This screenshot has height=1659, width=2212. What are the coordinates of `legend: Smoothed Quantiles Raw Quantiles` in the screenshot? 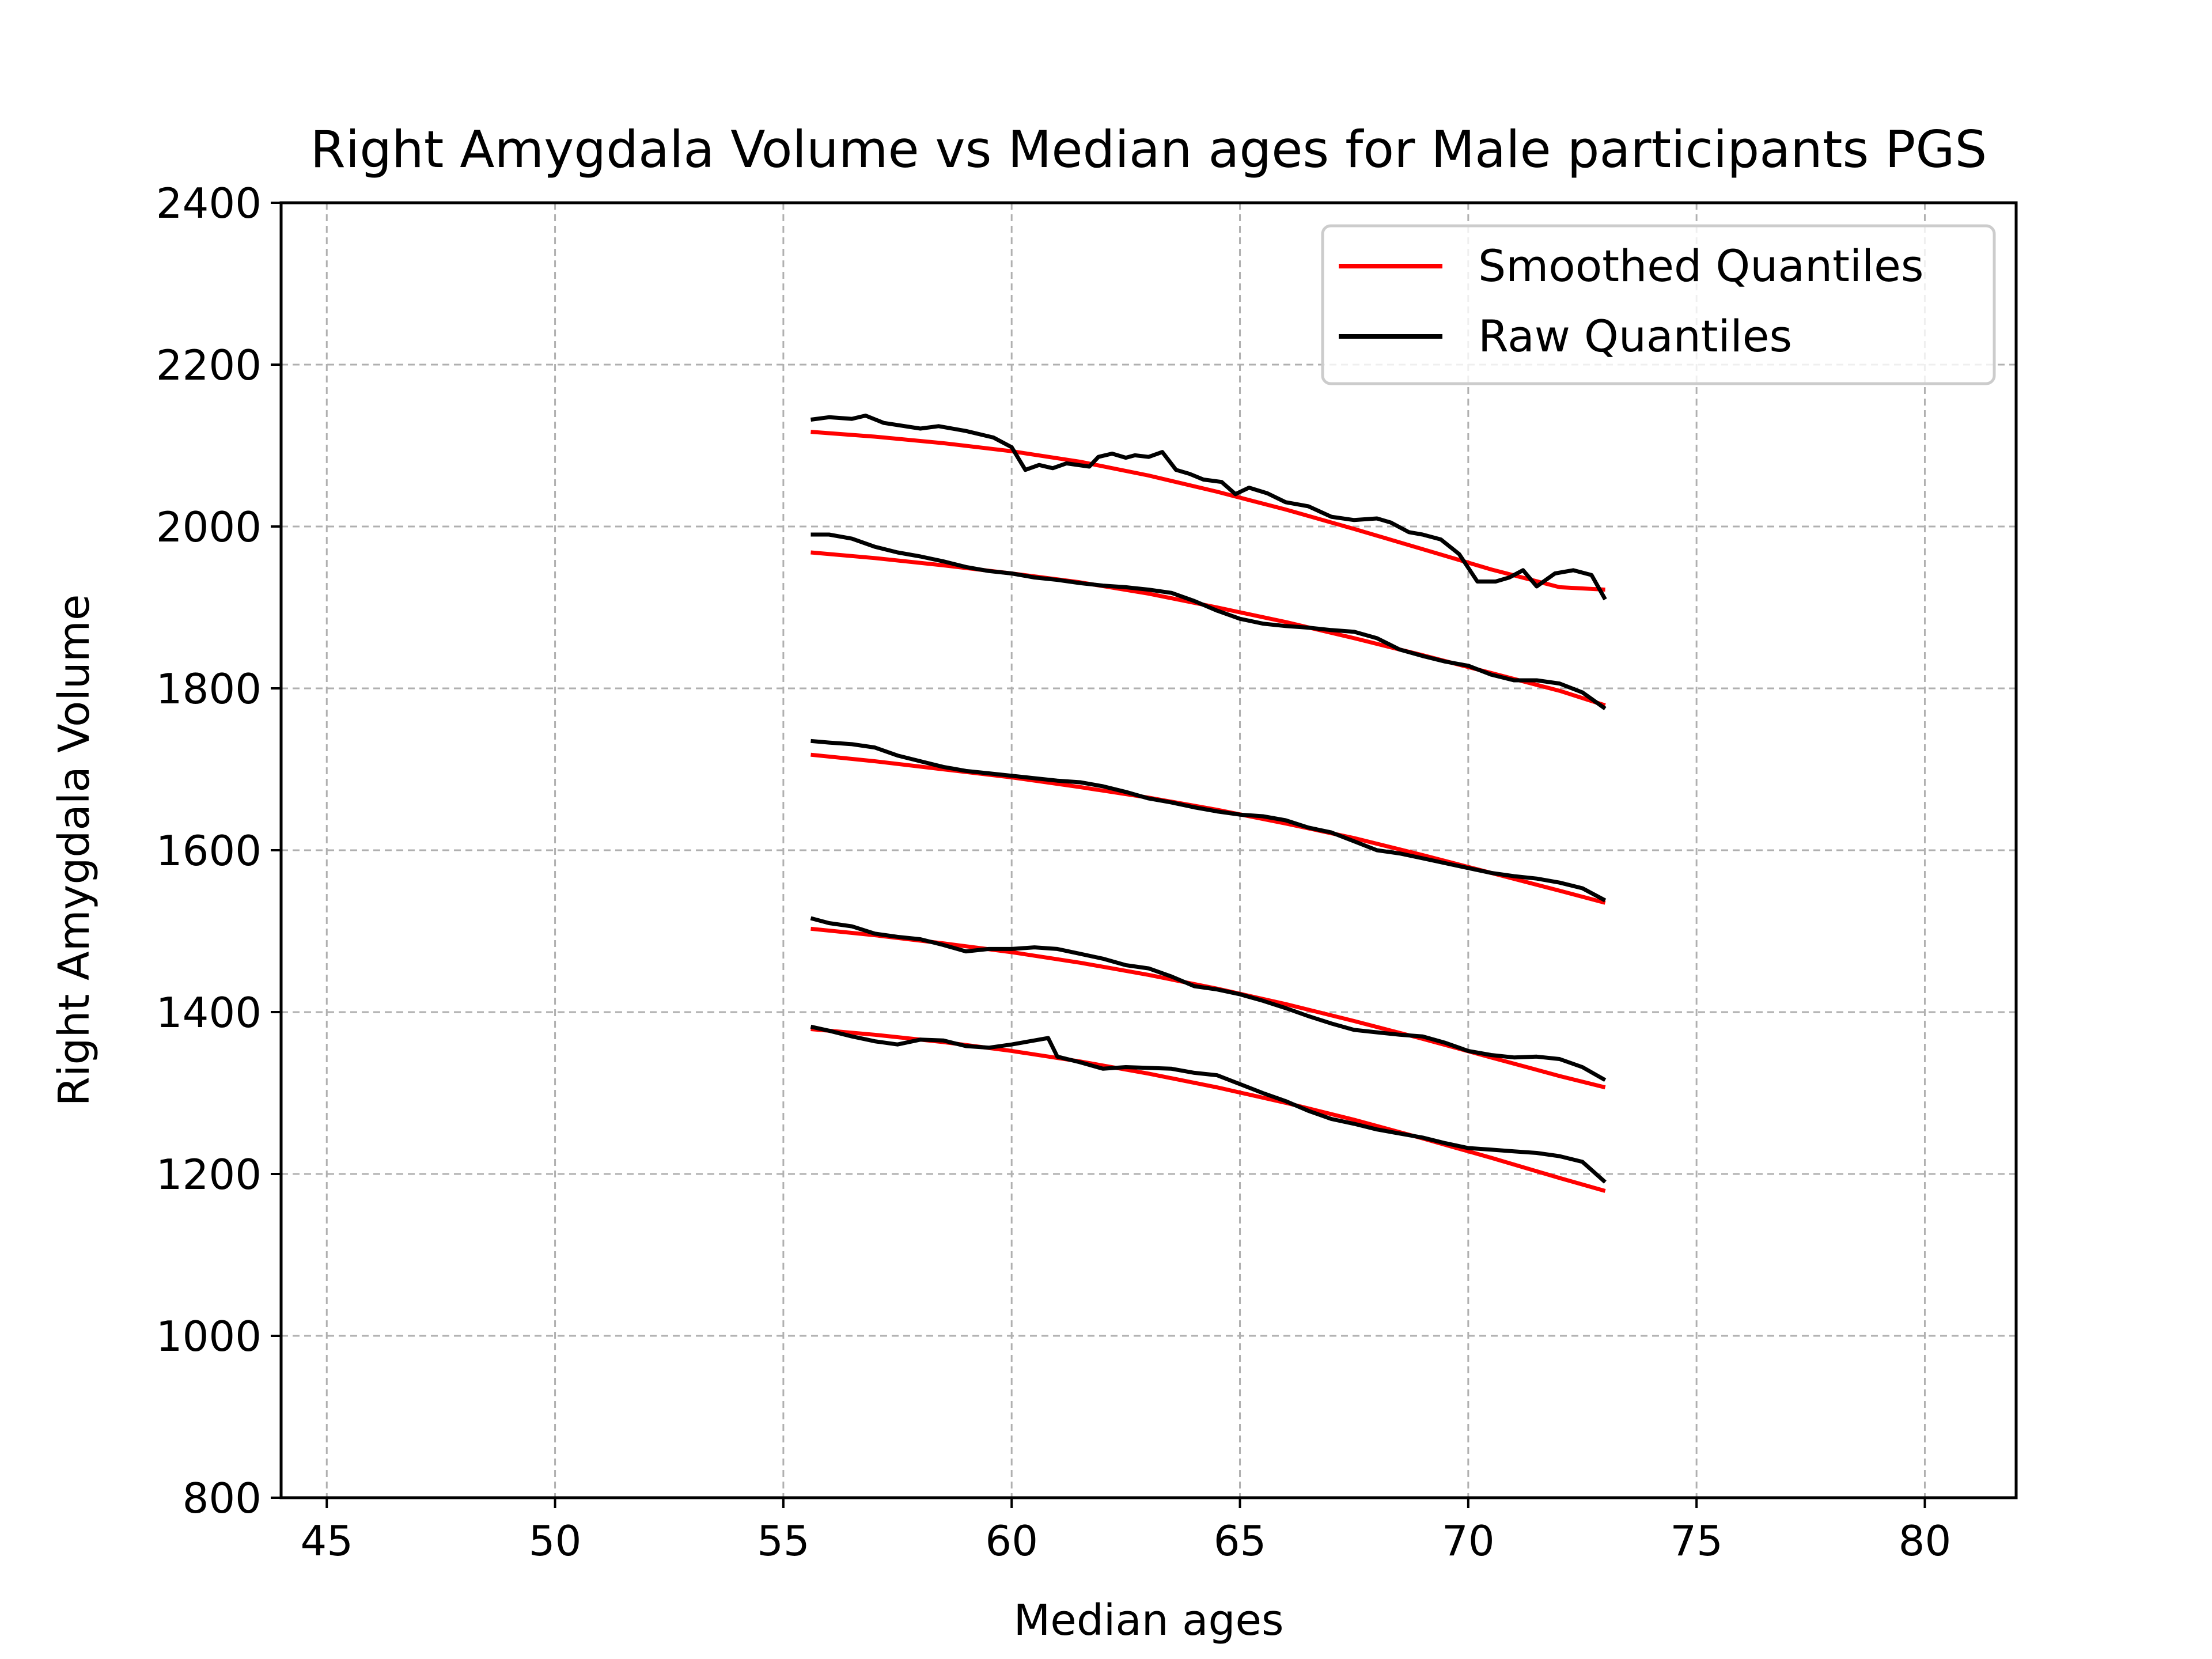 It's located at (1658, 304).